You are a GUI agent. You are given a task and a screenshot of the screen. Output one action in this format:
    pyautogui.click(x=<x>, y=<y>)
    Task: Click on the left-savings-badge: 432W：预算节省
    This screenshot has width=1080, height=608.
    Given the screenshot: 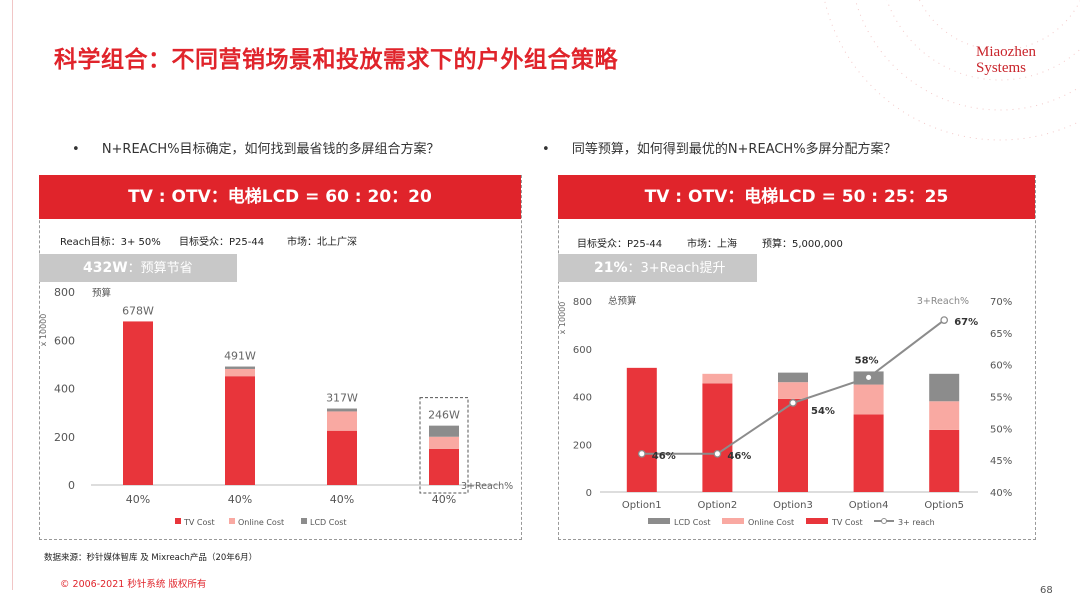 What is the action you would take?
    pyautogui.click(x=138, y=268)
    